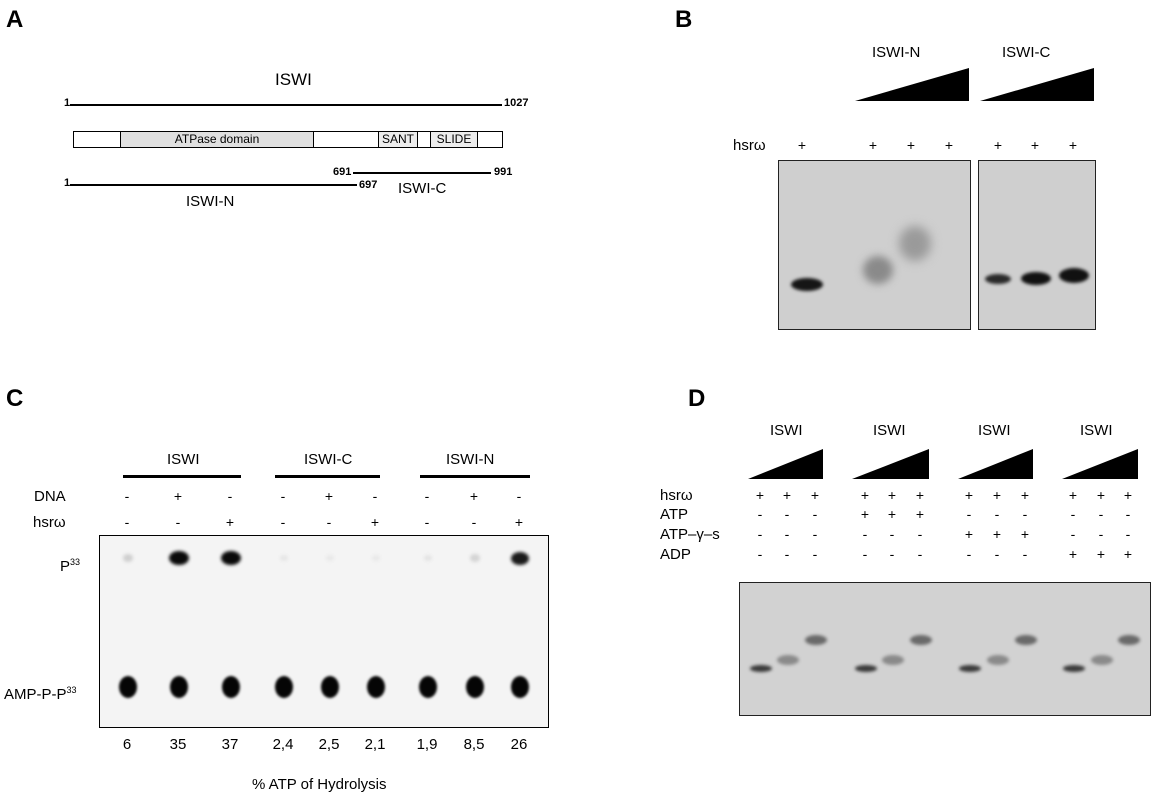 Image resolution: width=1157 pixels, height=800 pixels. I want to click on c-fragment-start-label: 691, so click(342, 172).